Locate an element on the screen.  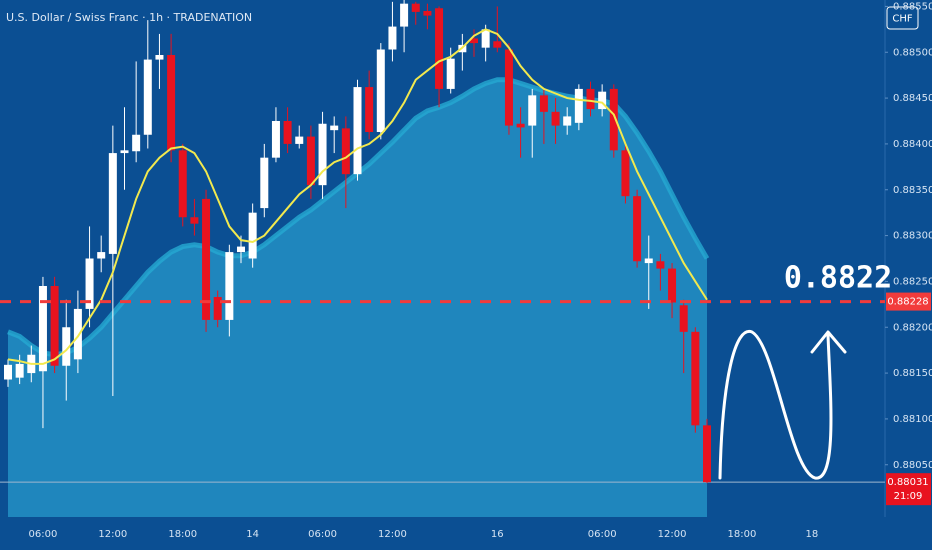
y-tick-label: 0.88350 is located at coordinates (912, 190).